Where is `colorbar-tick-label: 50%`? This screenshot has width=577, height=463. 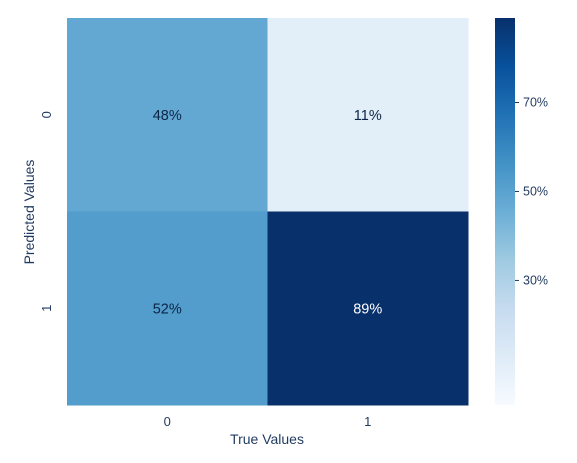 colorbar-tick-label: 50% is located at coordinates (535, 191).